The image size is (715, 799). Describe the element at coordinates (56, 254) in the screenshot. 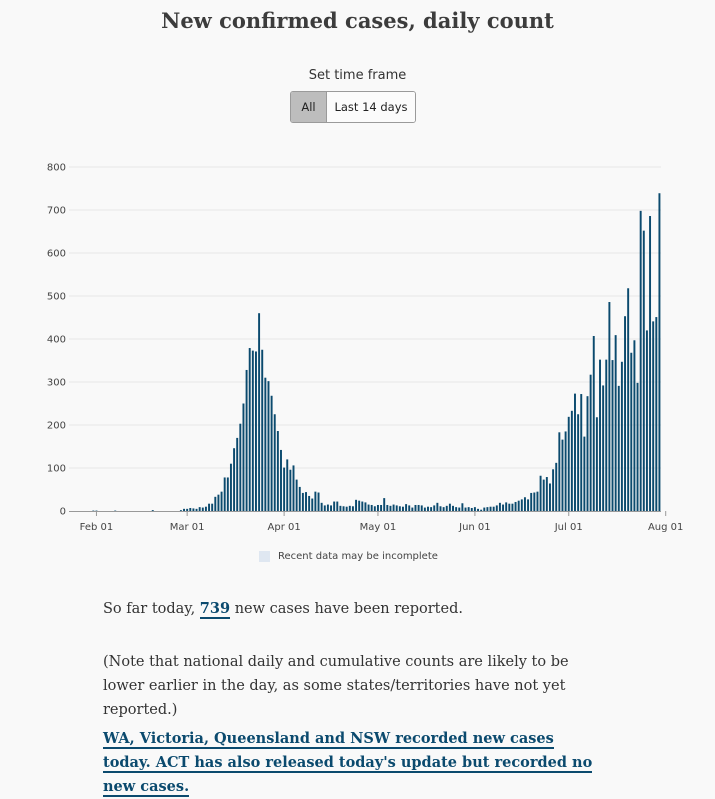

I see `y-tick-label: 600` at that location.